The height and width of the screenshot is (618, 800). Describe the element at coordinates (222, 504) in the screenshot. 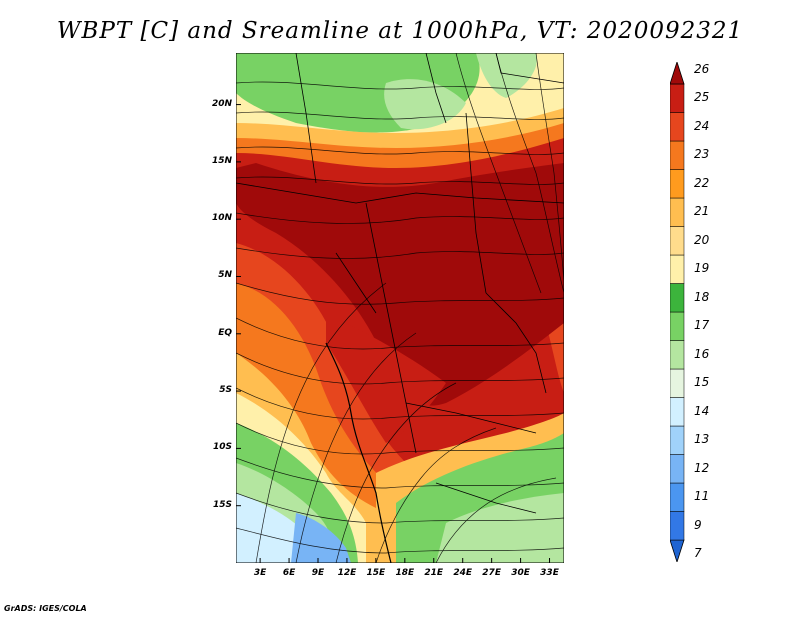

I see `lat-label: 15S` at that location.